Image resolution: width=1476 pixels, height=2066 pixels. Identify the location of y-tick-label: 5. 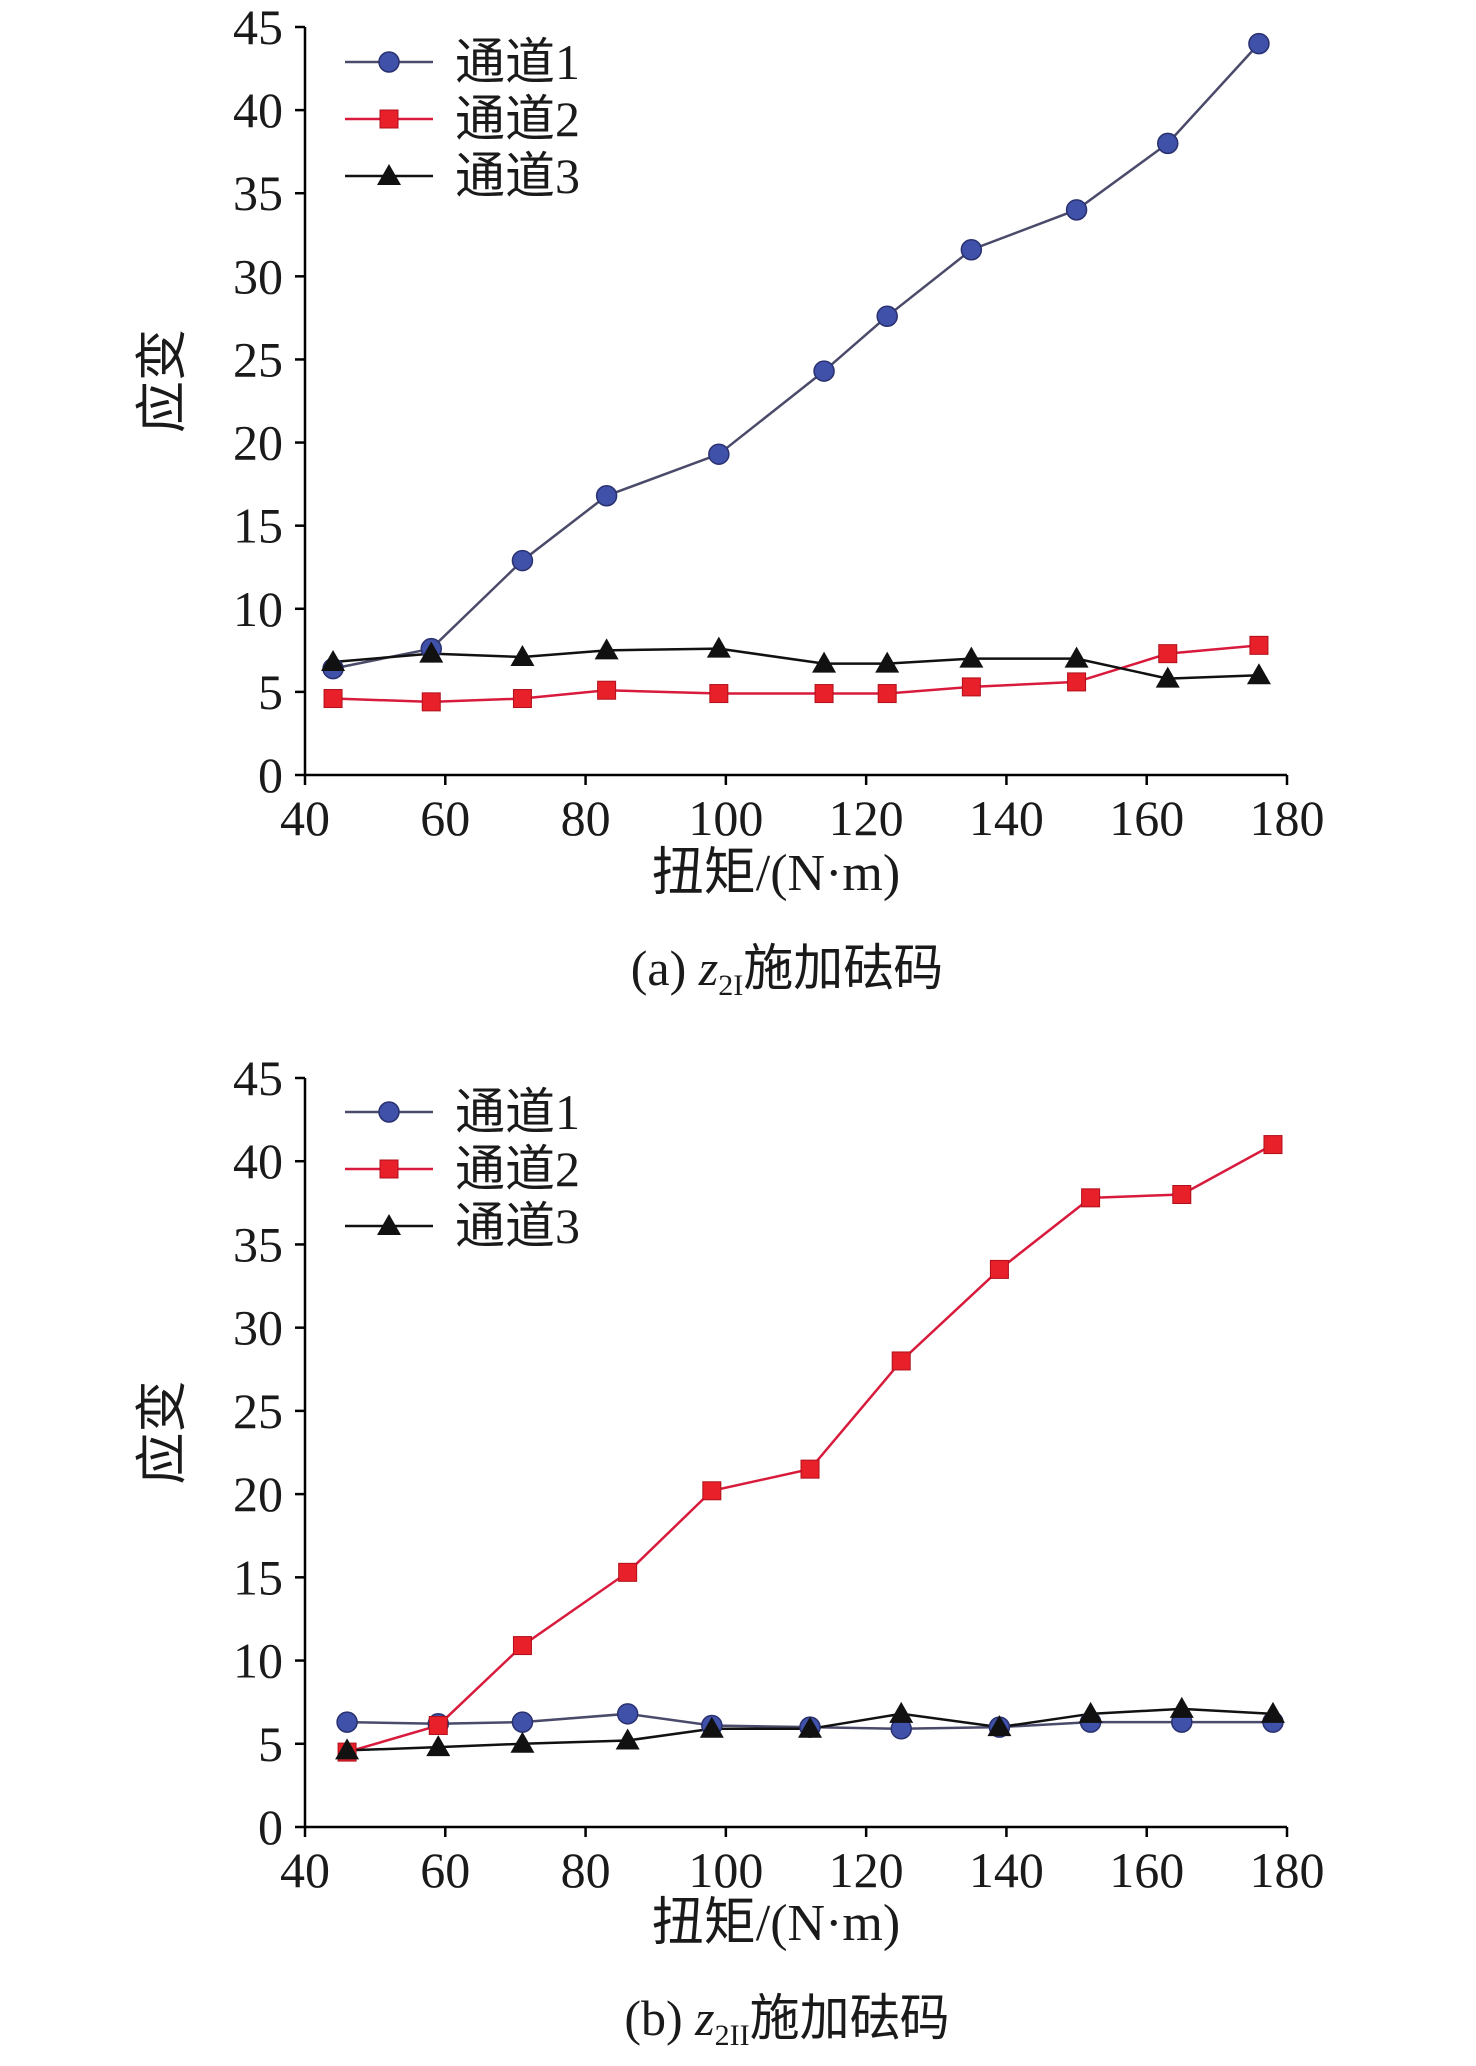
(270, 692).